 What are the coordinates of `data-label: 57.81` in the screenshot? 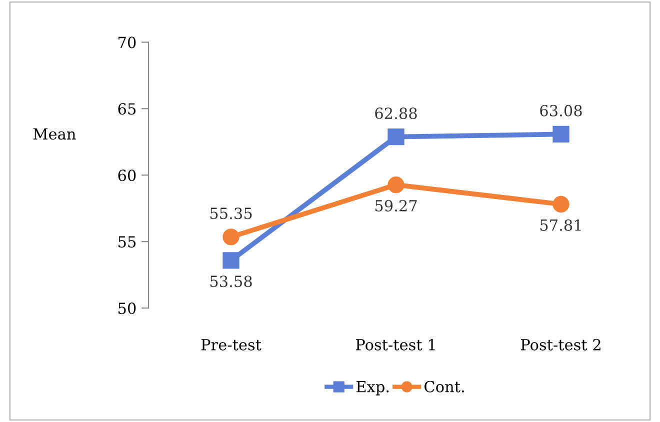 It's located at (560, 225).